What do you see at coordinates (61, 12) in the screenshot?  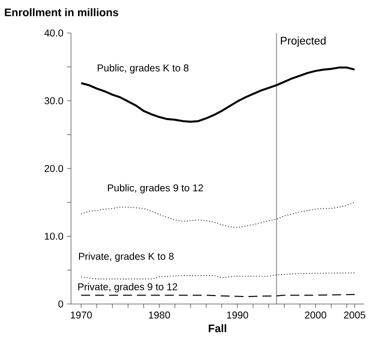 I see `y-axis-title: Enrollment in millions` at bounding box center [61, 12].